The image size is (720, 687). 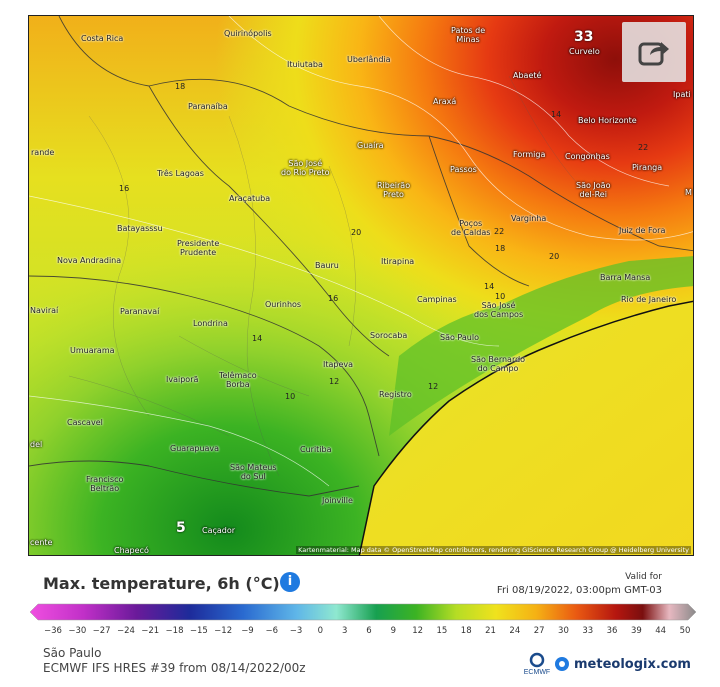 I want to click on legend-title: Max. temperature, 6h (°C), so click(x=161, y=583).